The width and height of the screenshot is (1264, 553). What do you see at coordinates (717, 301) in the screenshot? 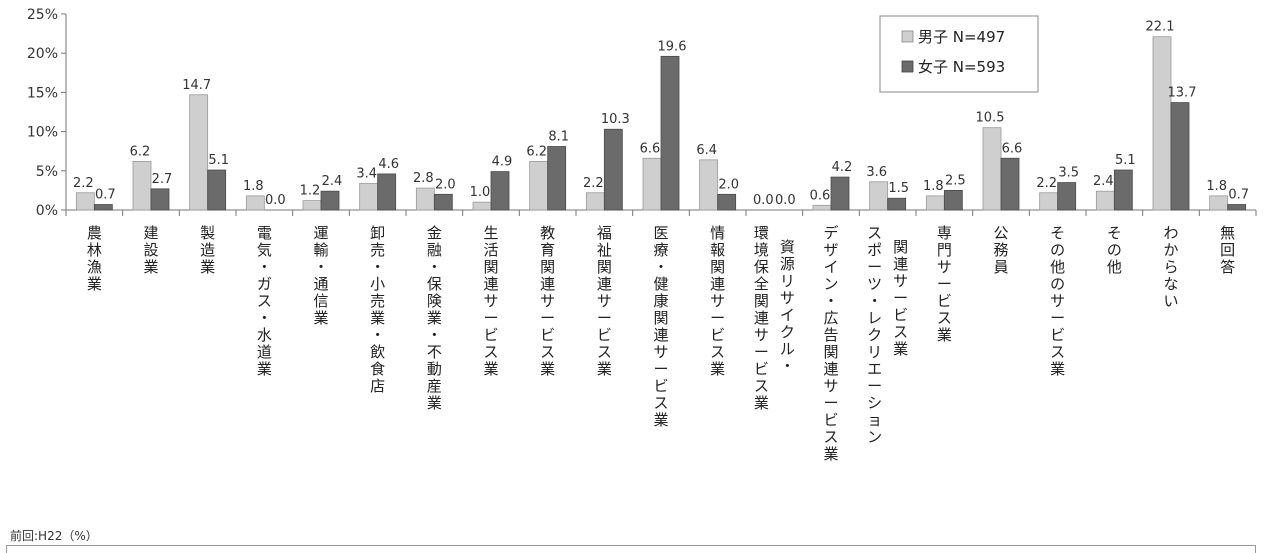
I see `category-label: 情報関連サービス業` at bounding box center [717, 301].